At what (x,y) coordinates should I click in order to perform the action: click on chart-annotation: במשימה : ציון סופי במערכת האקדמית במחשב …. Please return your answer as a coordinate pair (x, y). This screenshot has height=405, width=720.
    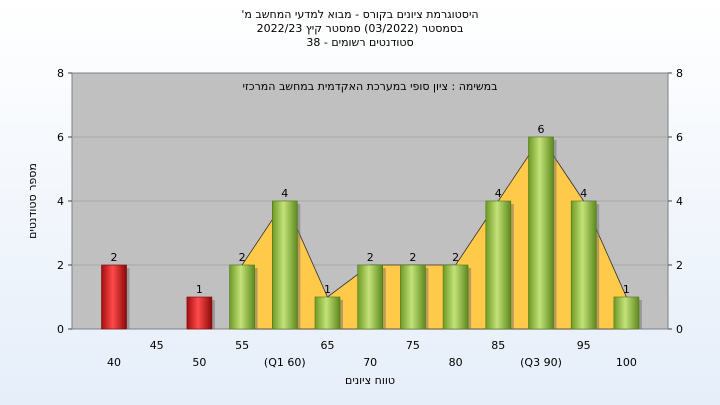
    Looking at the image, I should click on (370, 86).